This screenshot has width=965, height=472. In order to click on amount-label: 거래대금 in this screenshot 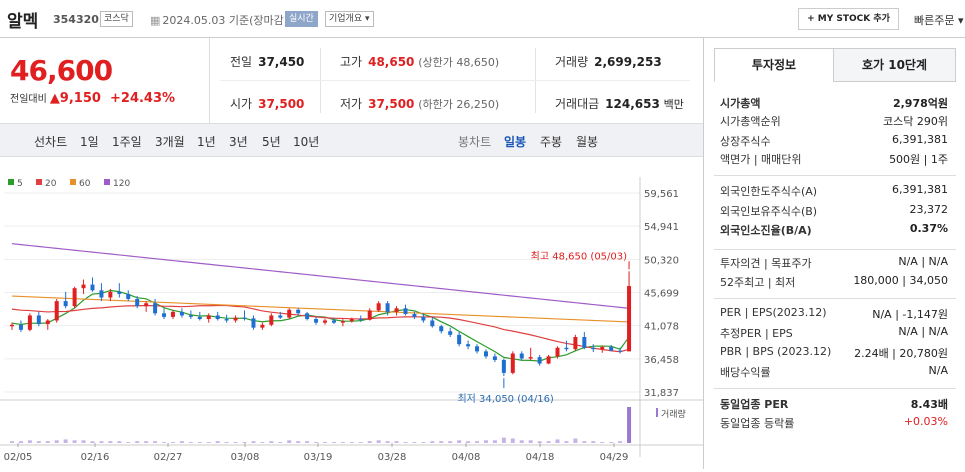, I will do `click(577, 104)`.